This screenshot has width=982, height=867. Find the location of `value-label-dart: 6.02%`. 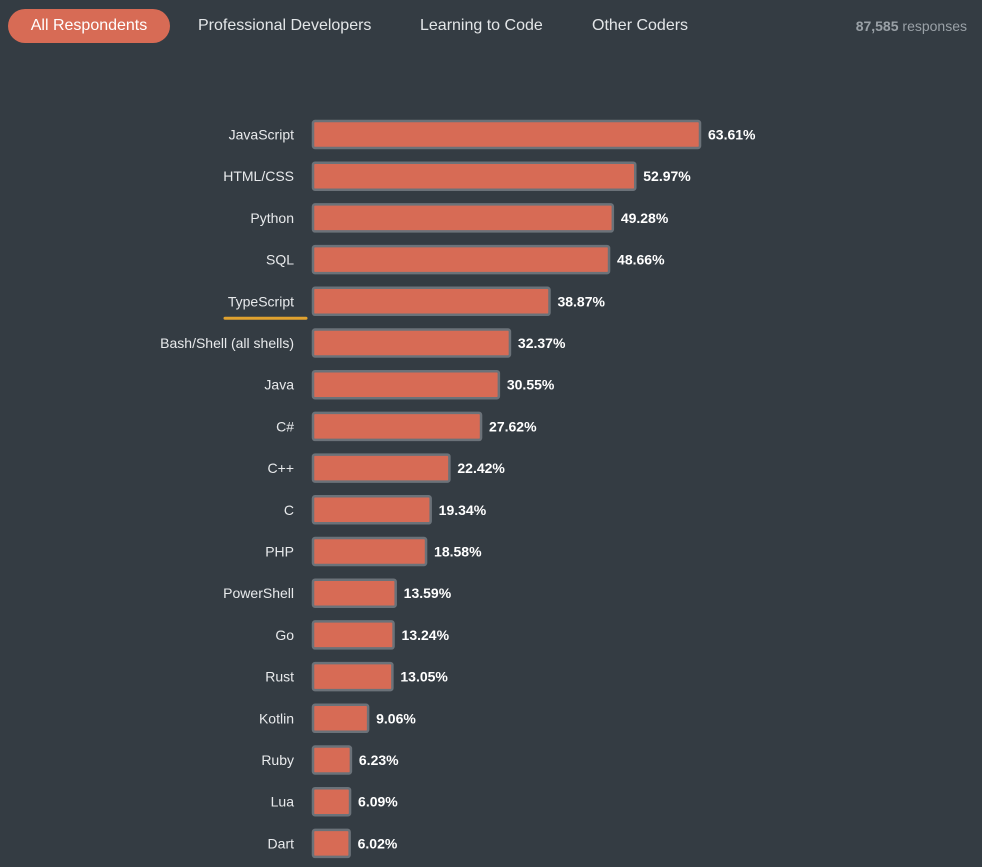

value-label-dart: 6.02% is located at coordinates (378, 843).